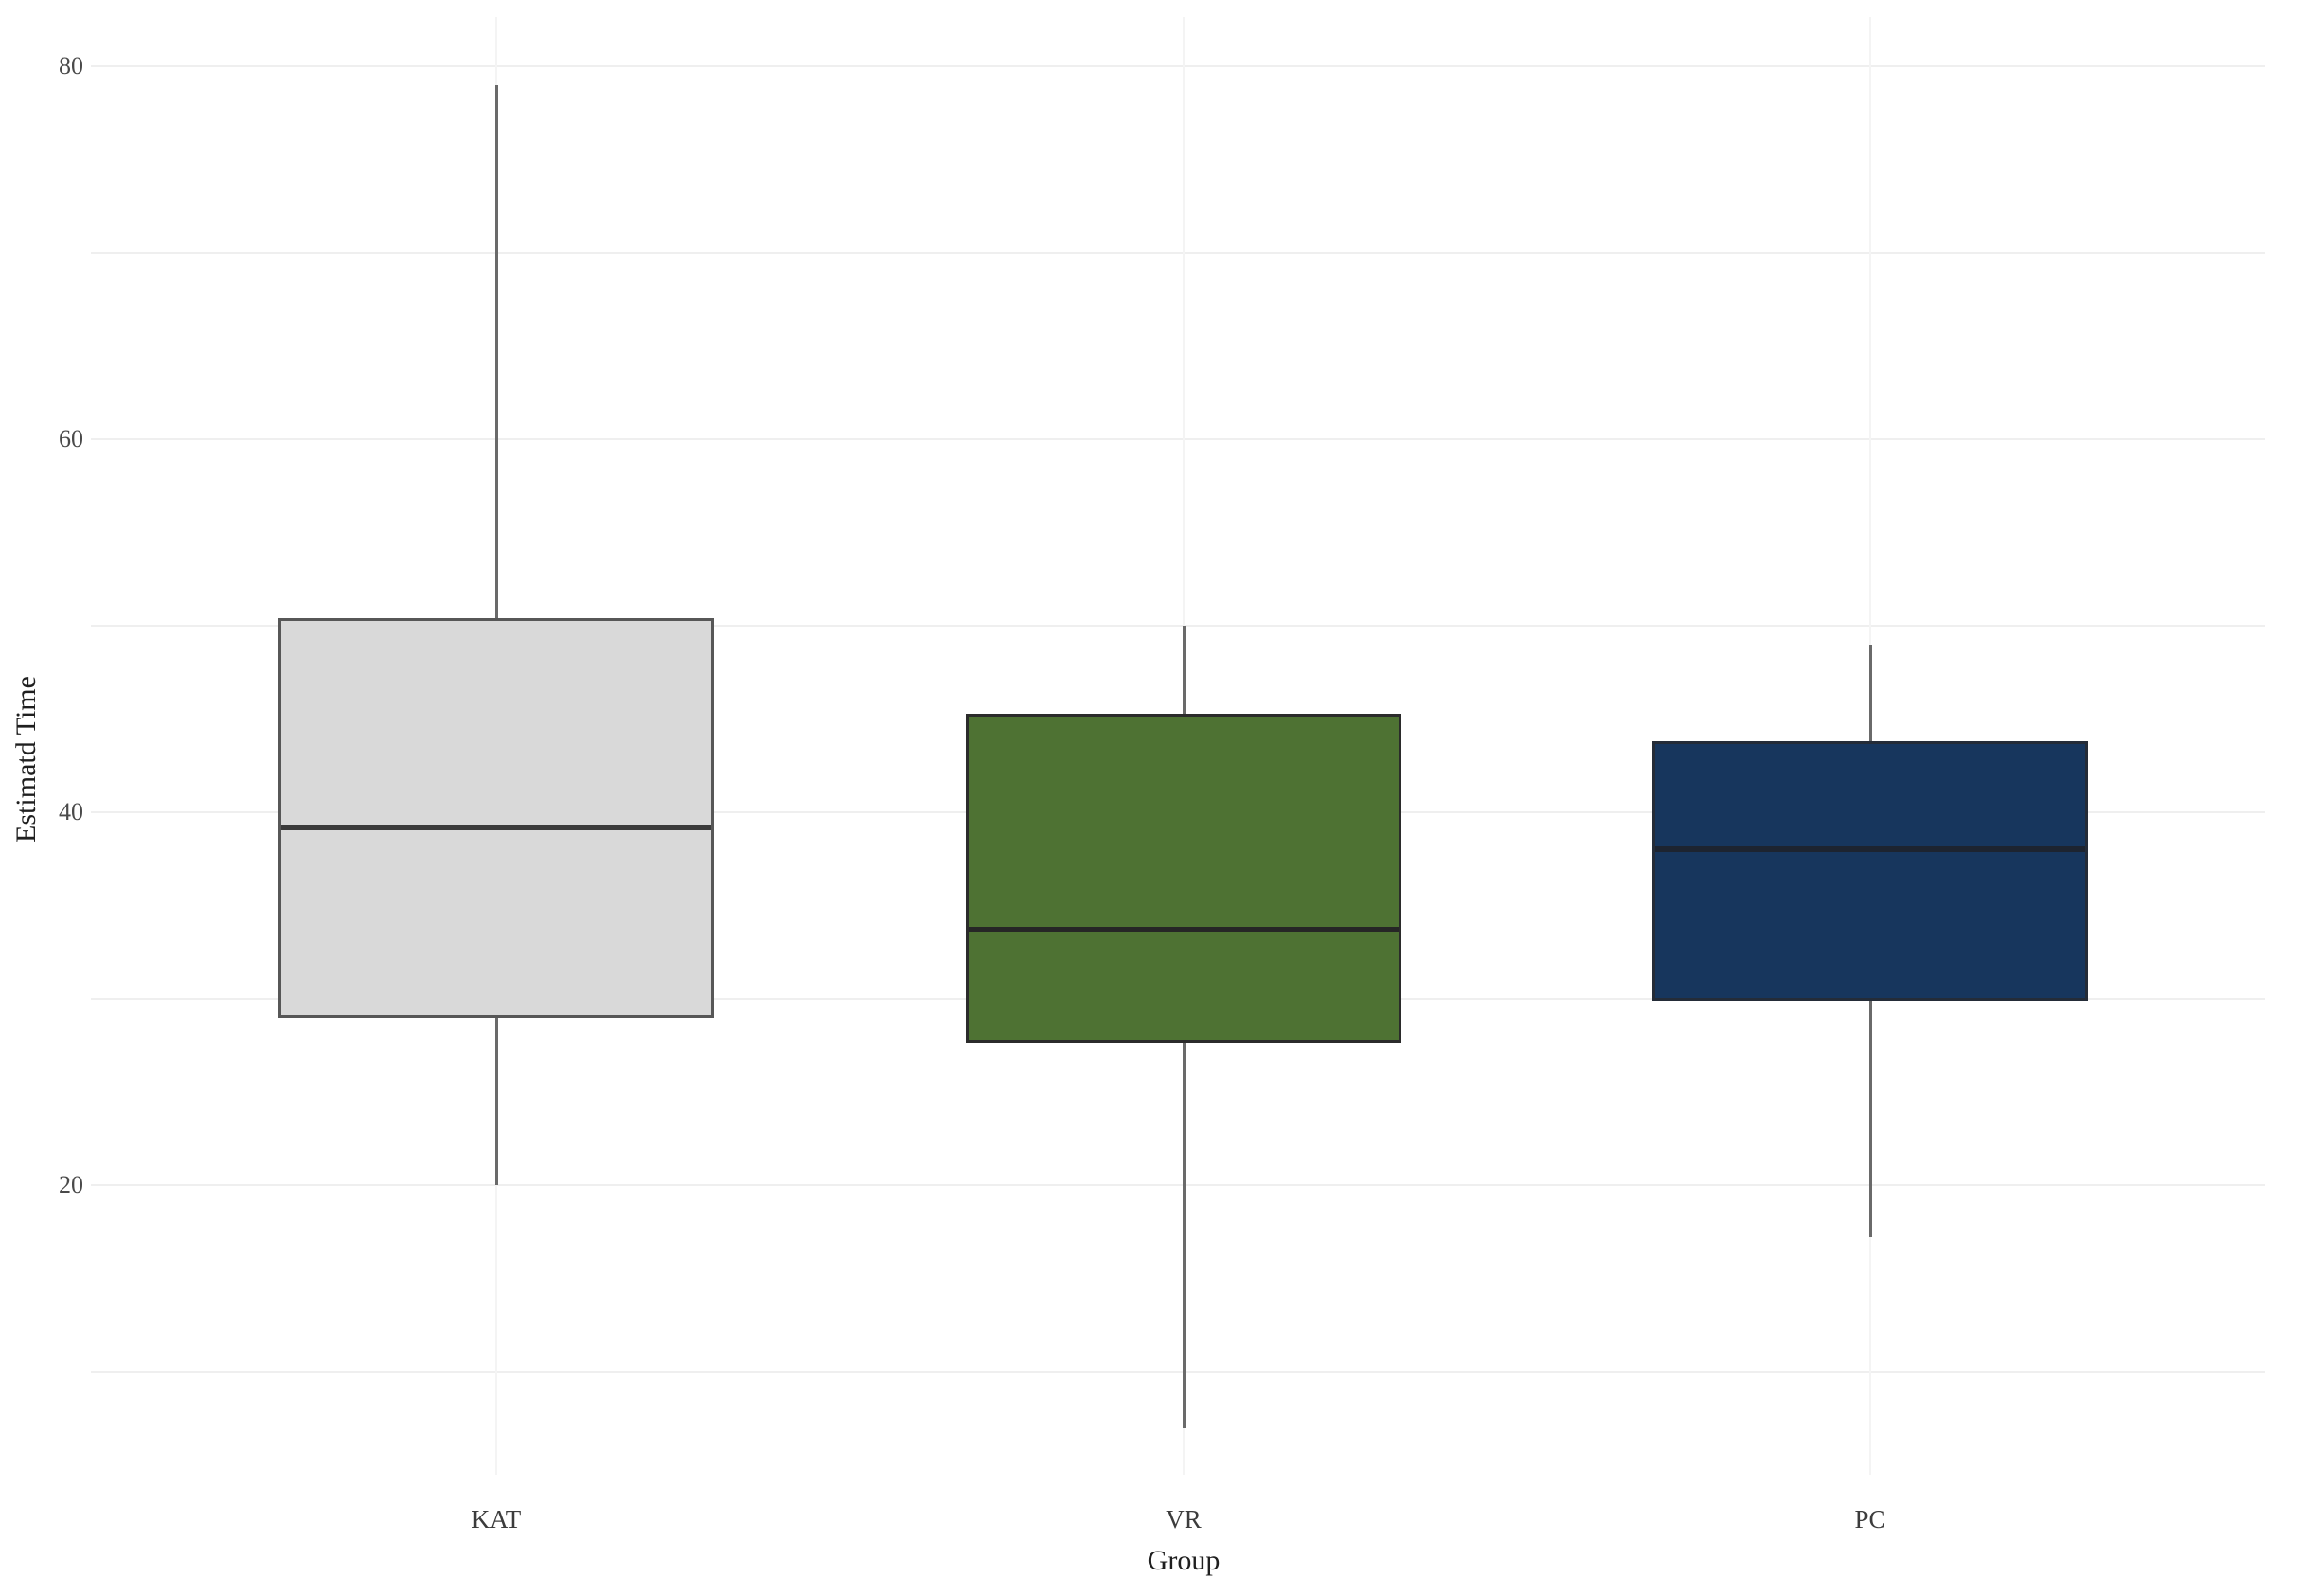 This screenshot has width=2300, height=1596. What do you see at coordinates (1870, 1119) in the screenshot?
I see `whisker-lower-PC` at bounding box center [1870, 1119].